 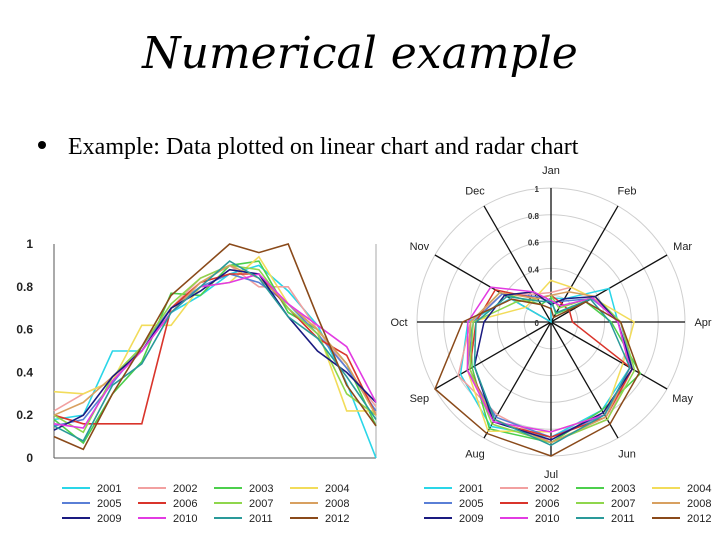 I want to click on radar-spoke-Aug, so click(x=517, y=380).